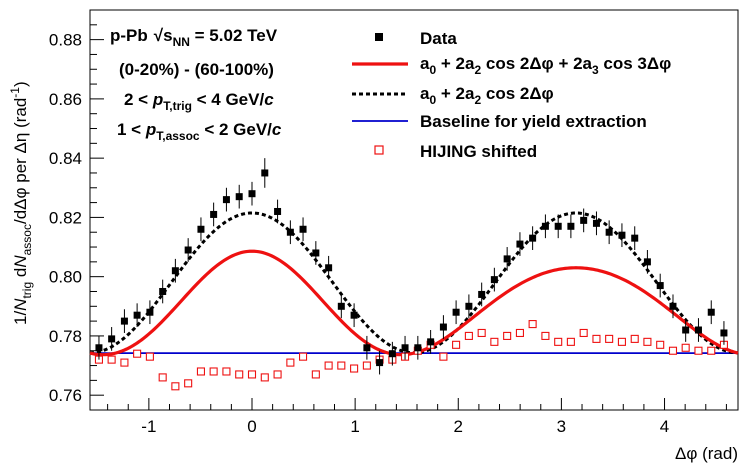  Describe the element at coordinates (425, 93) in the screenshot. I see `legend-fit2-a: a` at that location.